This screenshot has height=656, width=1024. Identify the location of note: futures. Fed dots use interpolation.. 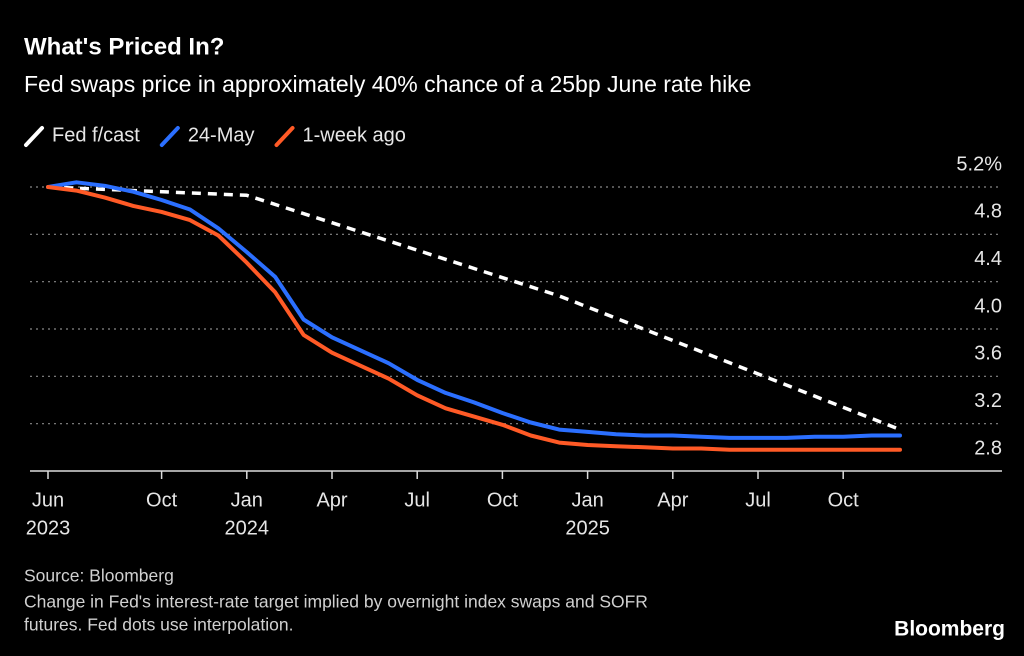
(158, 625).